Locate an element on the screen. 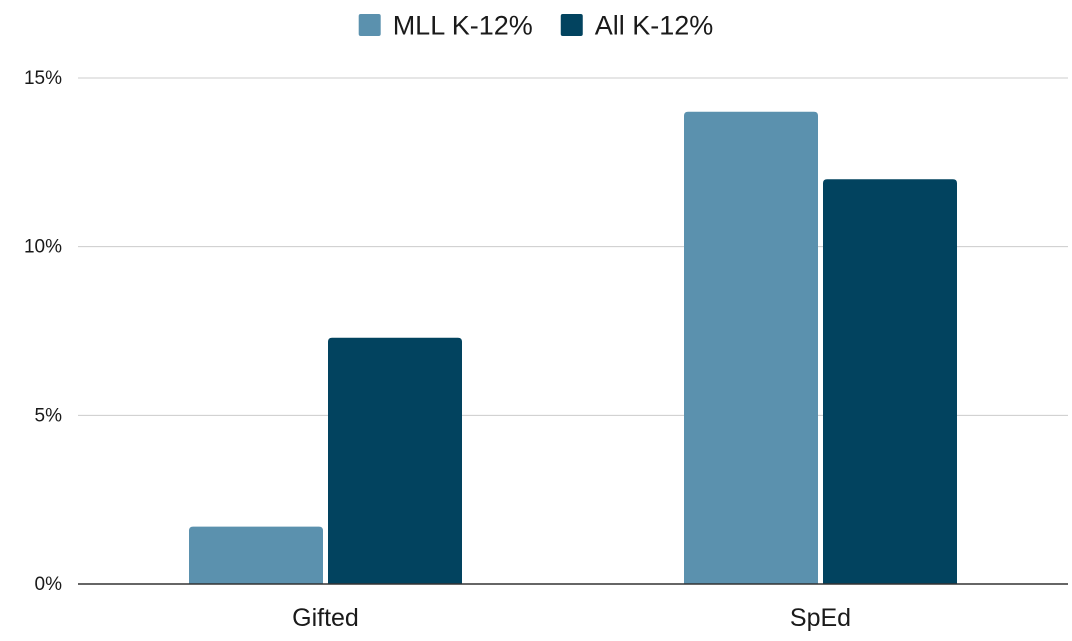  legend-item: MLL K-12% is located at coordinates (445, 26).